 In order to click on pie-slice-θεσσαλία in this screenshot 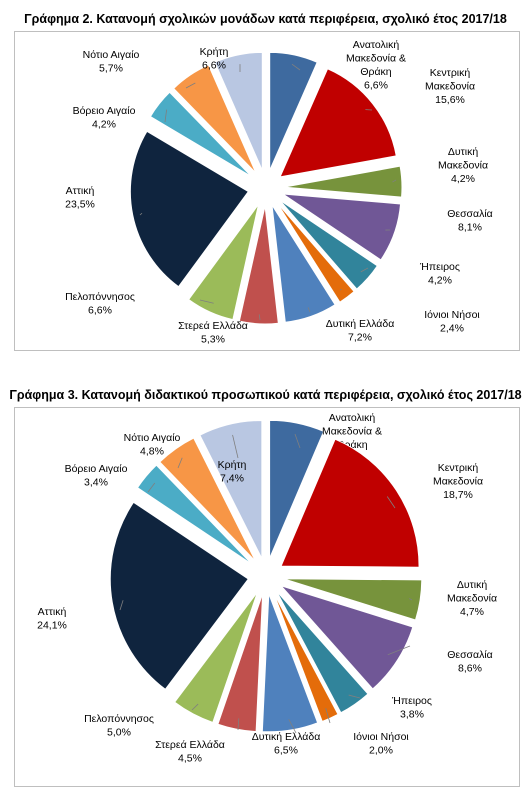, I will do `click(346, 637)`.